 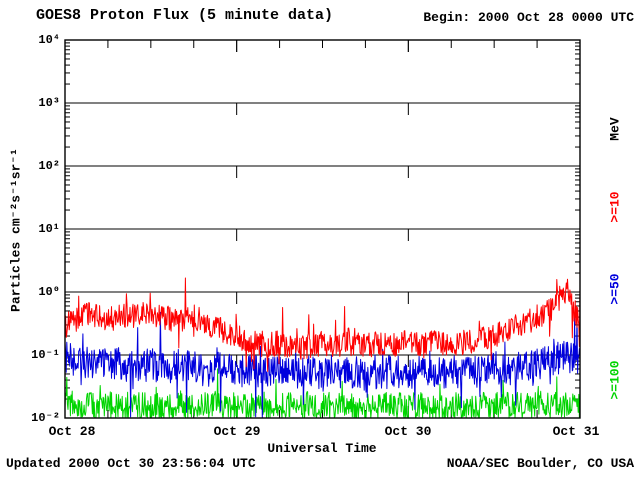 I want to click on right-axis-unit-label: MeV, so click(x=615, y=129).